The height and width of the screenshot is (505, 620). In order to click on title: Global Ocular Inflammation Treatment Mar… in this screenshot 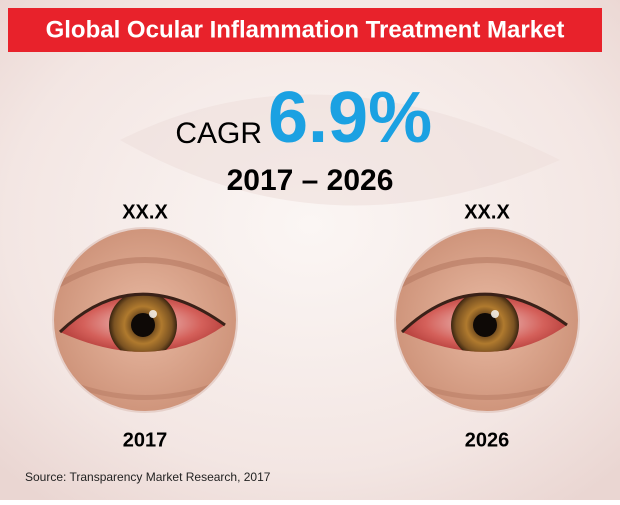, I will do `click(305, 29)`.